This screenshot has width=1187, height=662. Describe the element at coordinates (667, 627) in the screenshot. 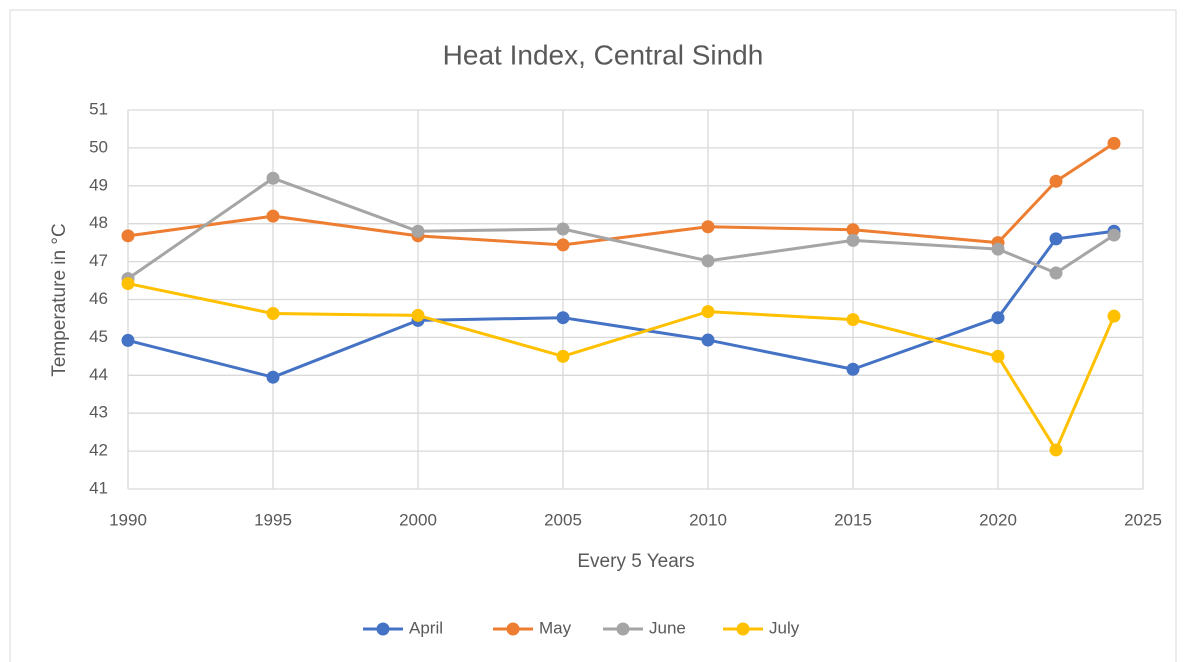

I see `legend-label: June` at that location.